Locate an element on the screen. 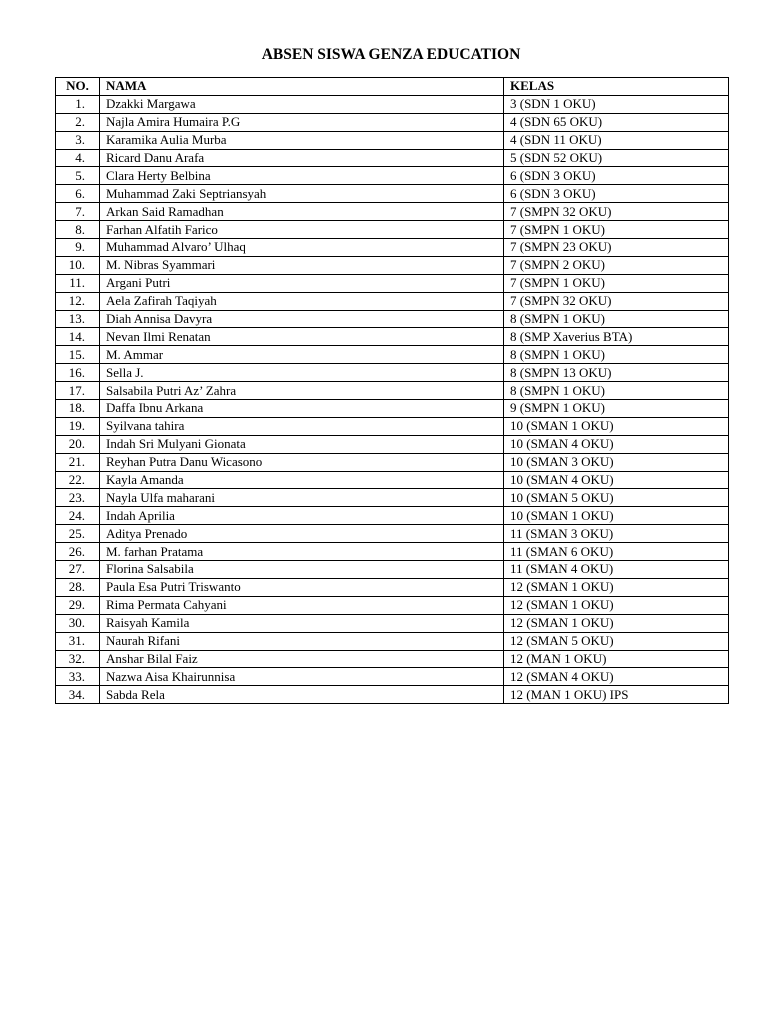 The width and height of the screenshot is (768, 1024). cell-no: 3. is located at coordinates (77, 140).